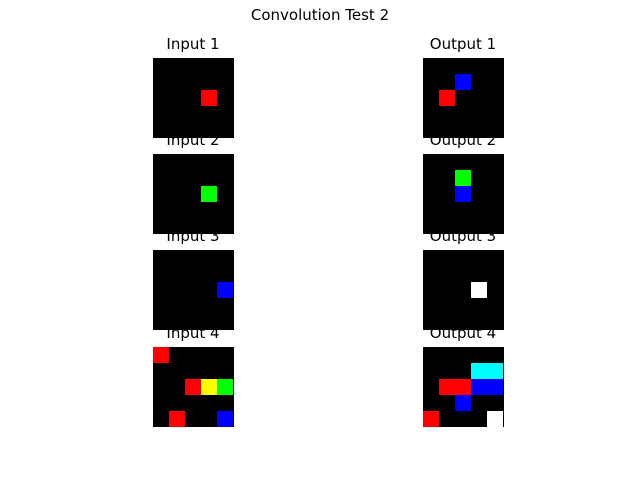 This screenshot has width=640, height=480. Describe the element at coordinates (193, 333) in the screenshot. I see `panel-title-input-4: Input 4` at that location.